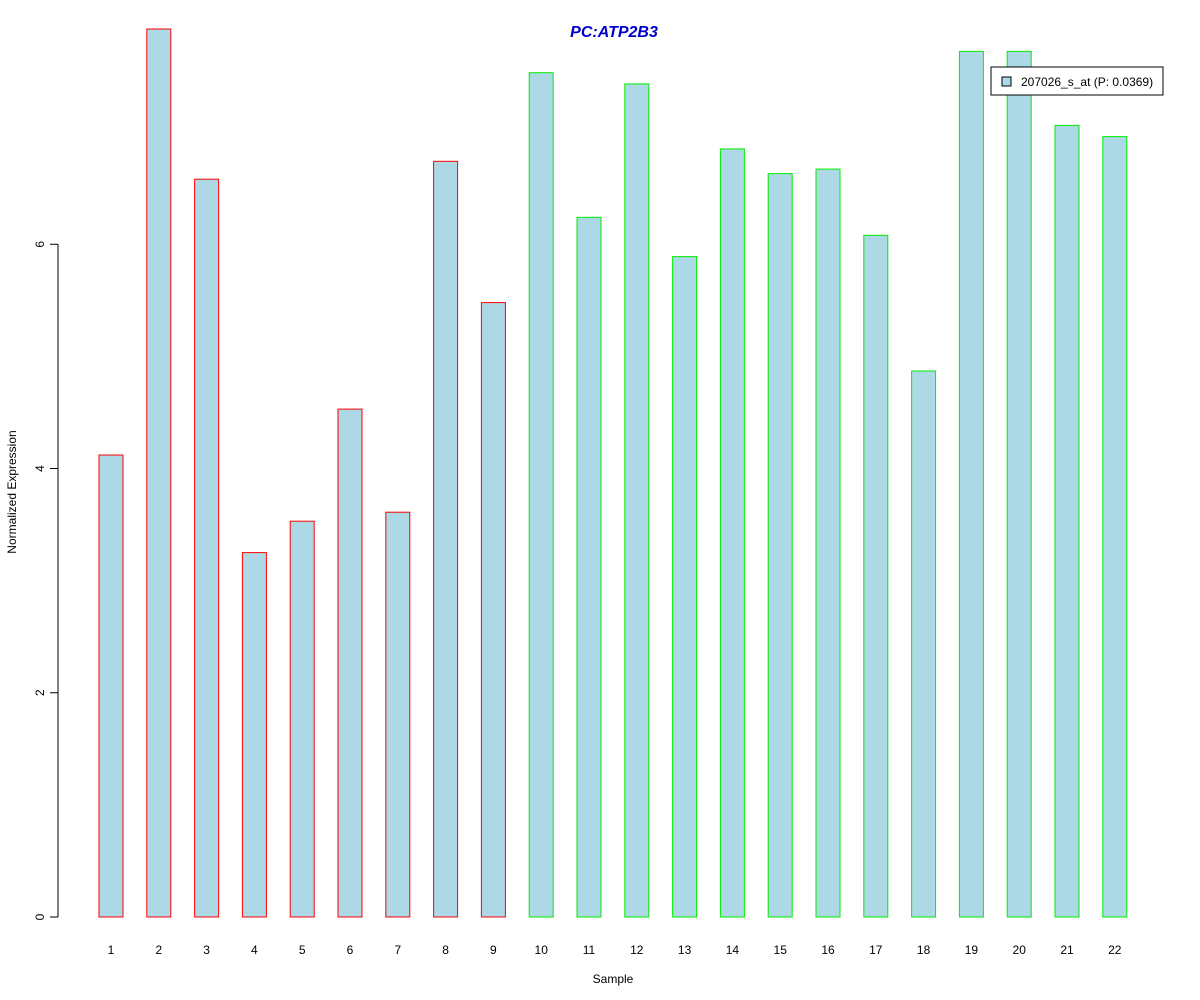  What do you see at coordinates (1020, 950) in the screenshot?
I see `x-tick-label: 20` at bounding box center [1020, 950].